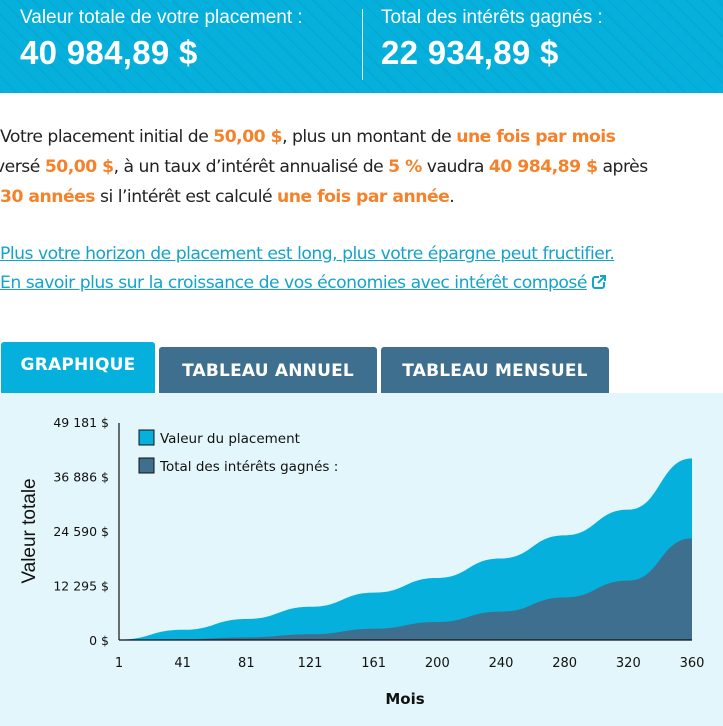 This screenshot has width=723, height=726. Describe the element at coordinates (81, 422) in the screenshot. I see `y-tick-label: 49 181 $` at that location.